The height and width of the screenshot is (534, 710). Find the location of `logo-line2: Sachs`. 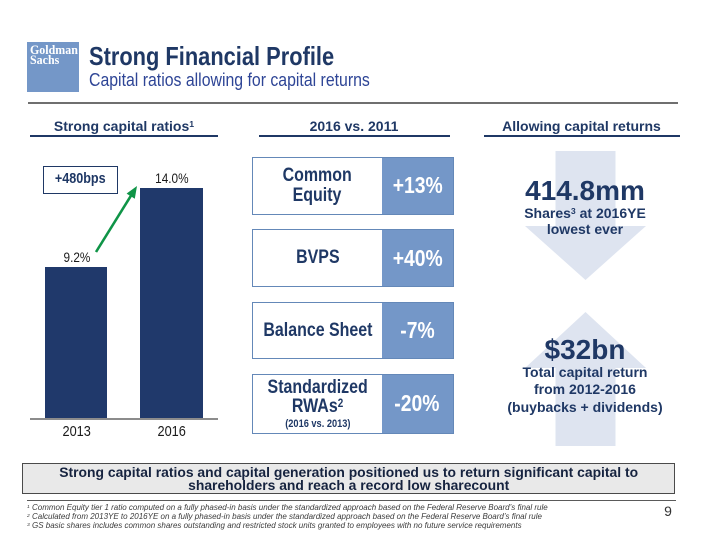

logo-line2: Sachs is located at coordinates (45, 59).